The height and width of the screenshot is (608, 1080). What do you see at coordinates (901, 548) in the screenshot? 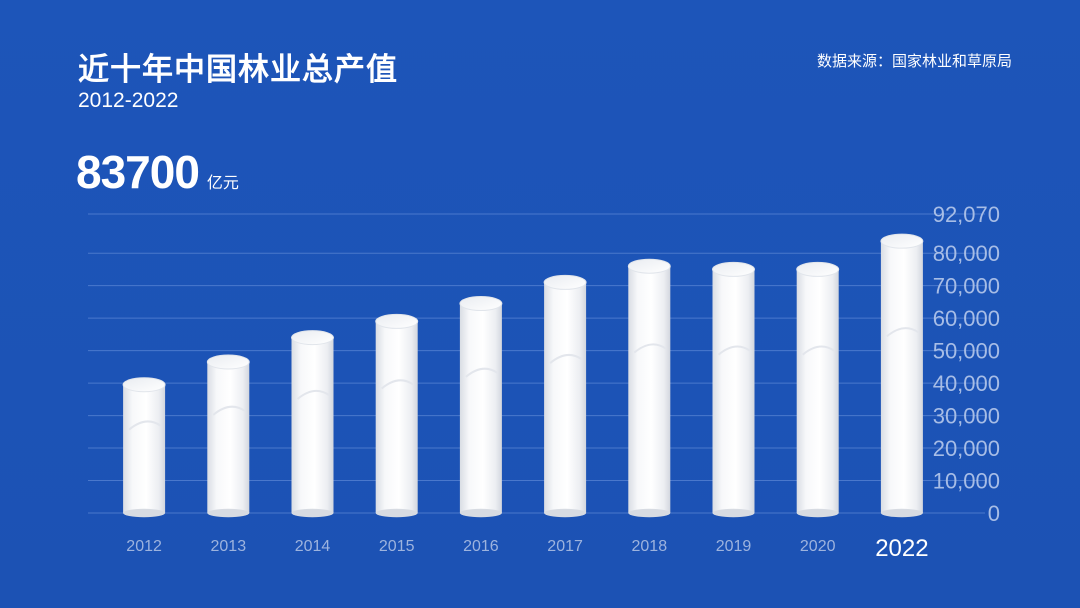
I see `x-tick-label: 2022` at bounding box center [901, 548].